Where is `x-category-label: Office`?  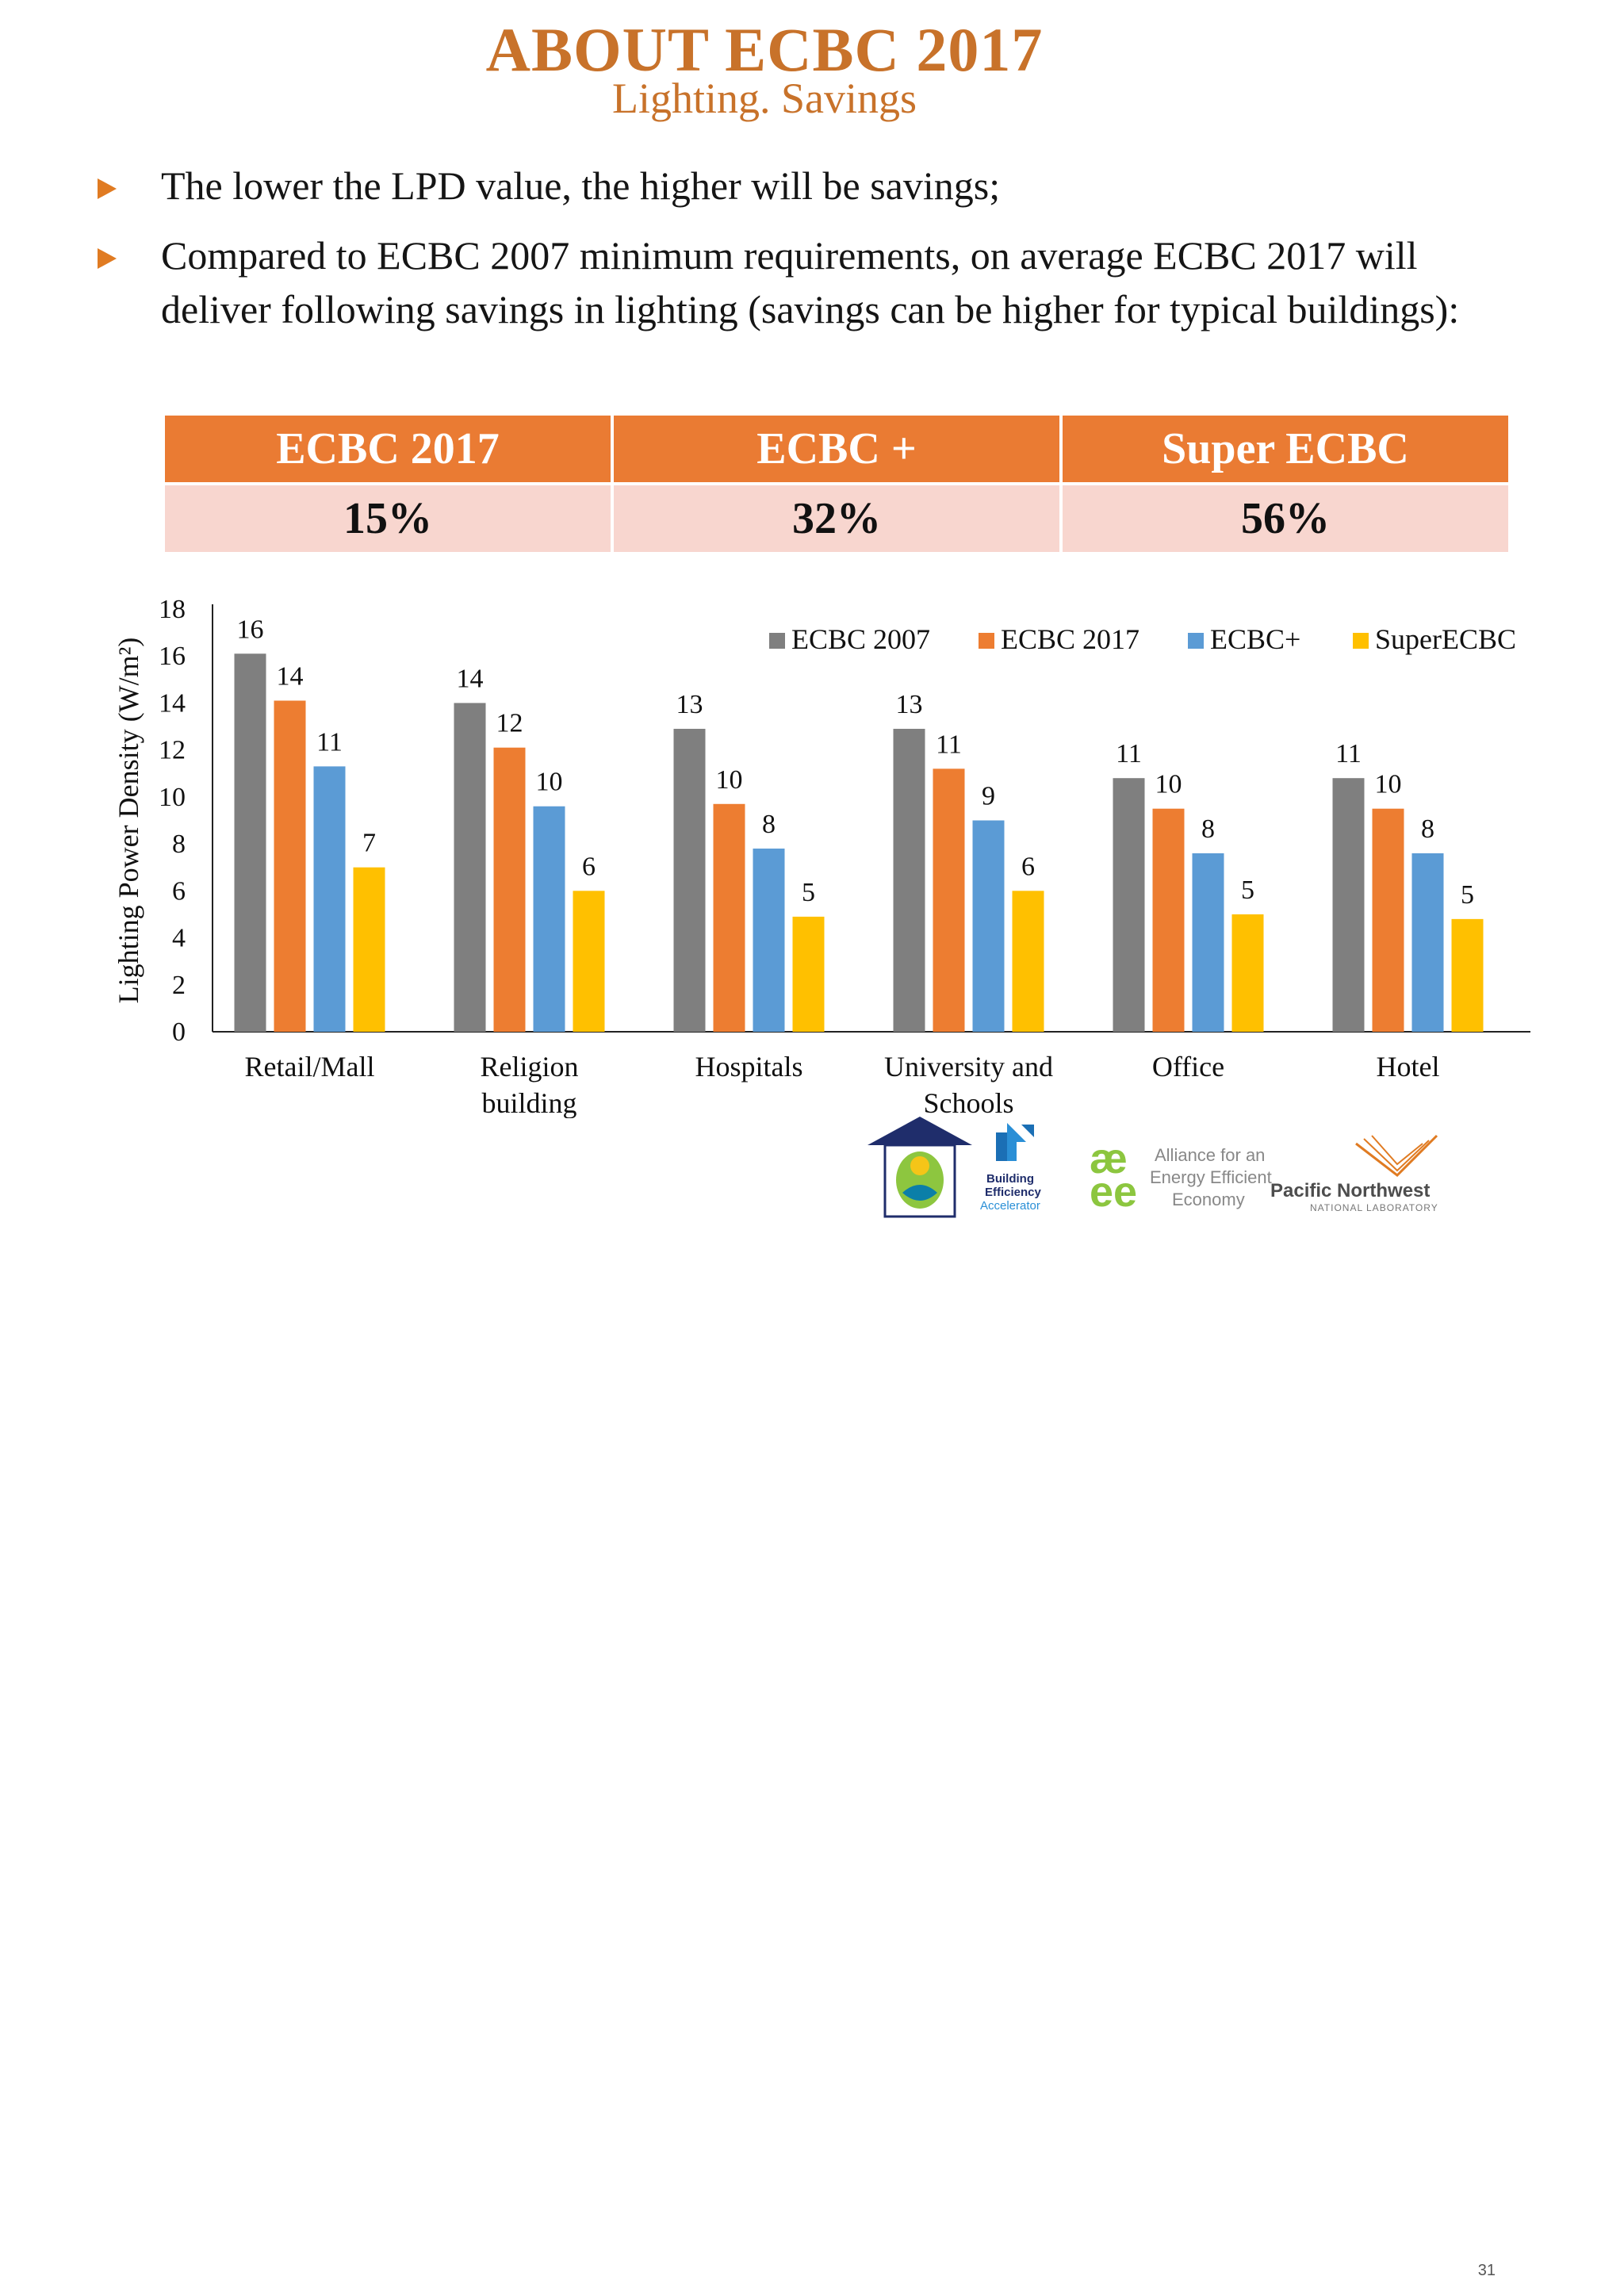 x-category-label: Office is located at coordinates (1188, 1067).